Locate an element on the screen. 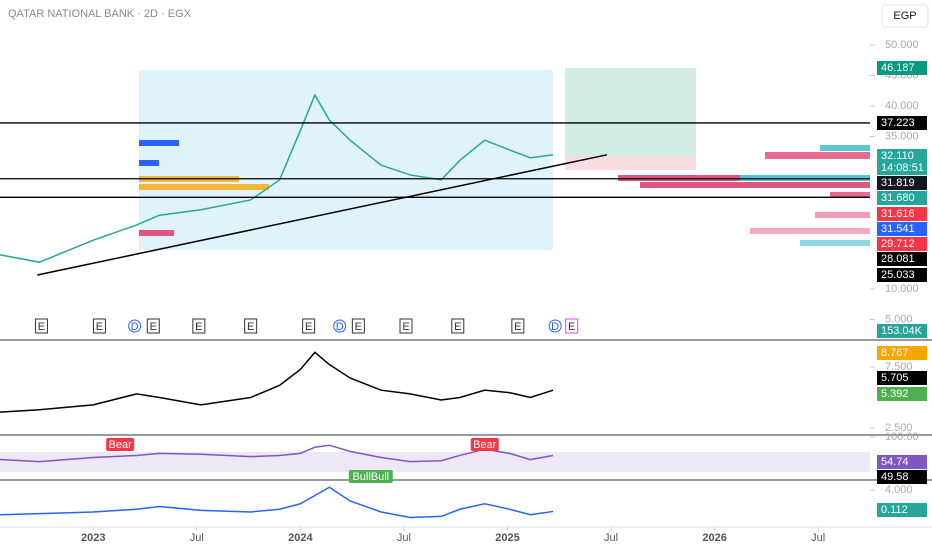 The width and height of the screenshot is (932, 555). signal-annotation: Bear is located at coordinates (484, 444).